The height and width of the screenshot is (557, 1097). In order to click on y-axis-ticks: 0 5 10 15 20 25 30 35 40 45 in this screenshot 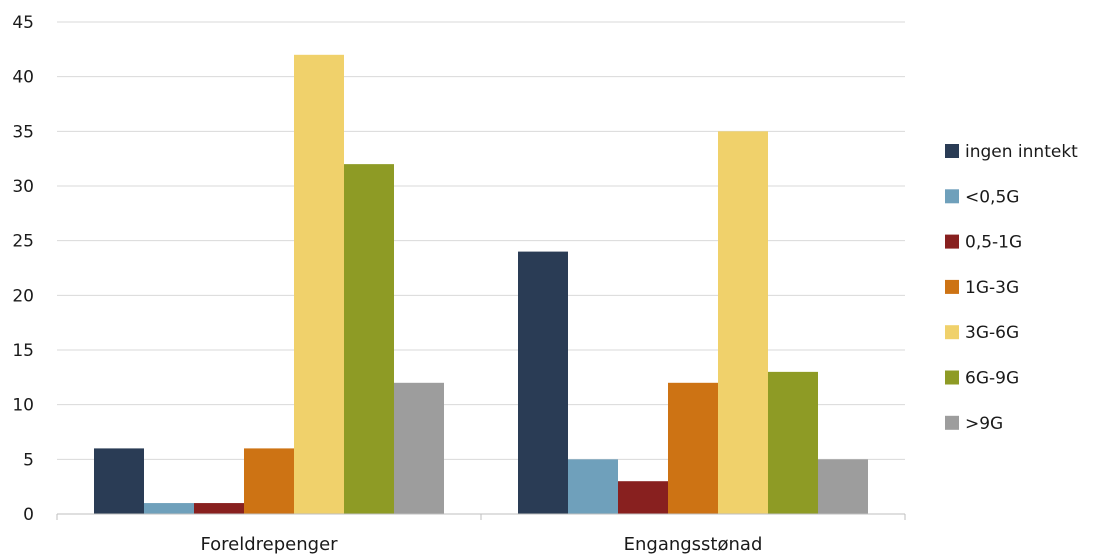, I will do `click(23, 269)`.